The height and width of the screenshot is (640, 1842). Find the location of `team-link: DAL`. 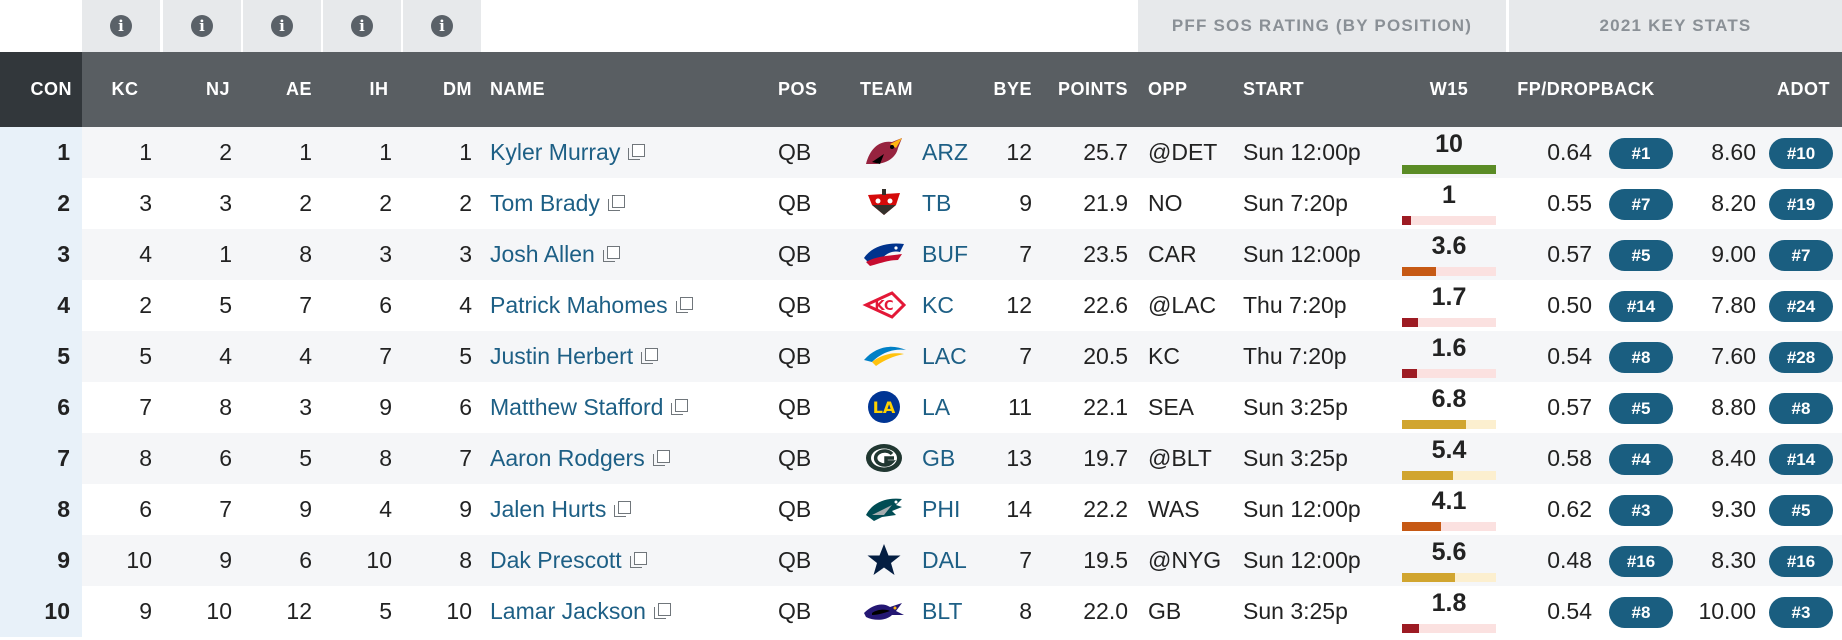

team-link: DAL is located at coordinates (944, 560).